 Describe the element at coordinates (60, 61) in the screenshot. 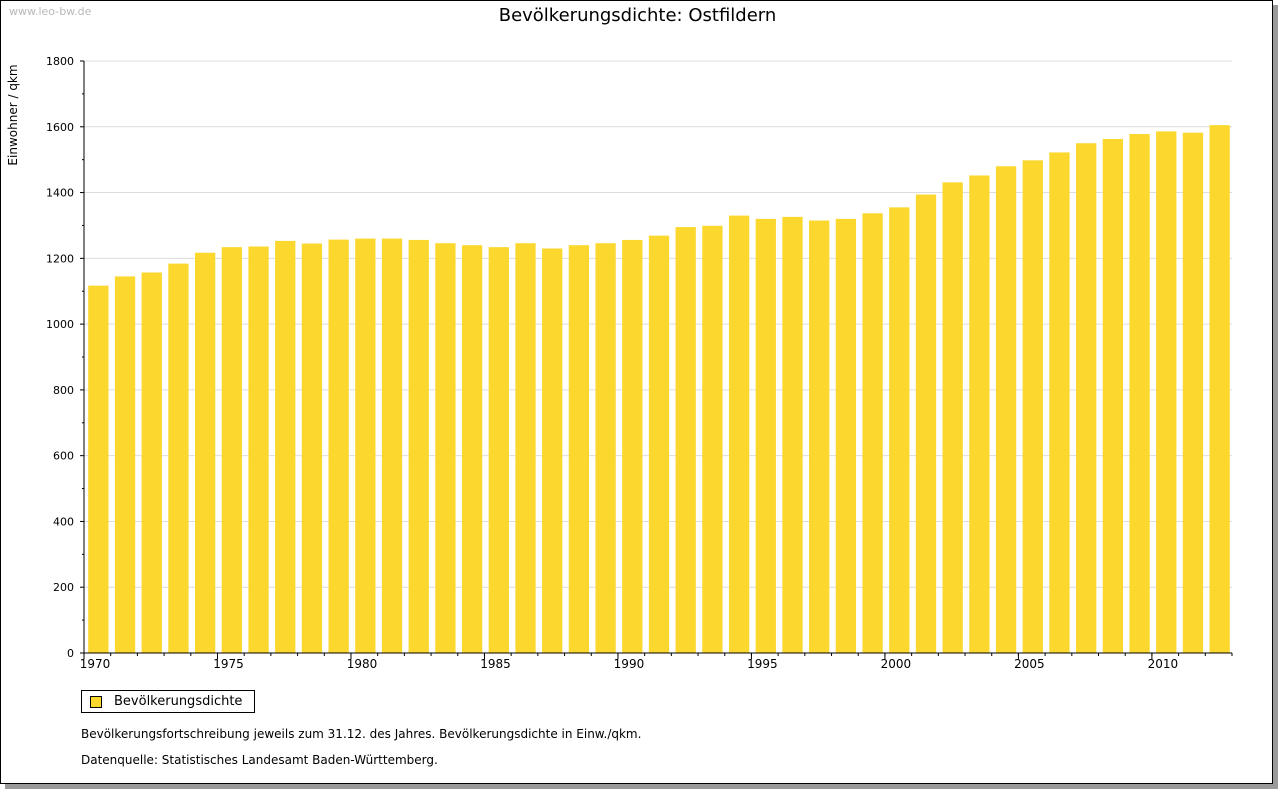

I see `y-tick-label: 1800` at that location.